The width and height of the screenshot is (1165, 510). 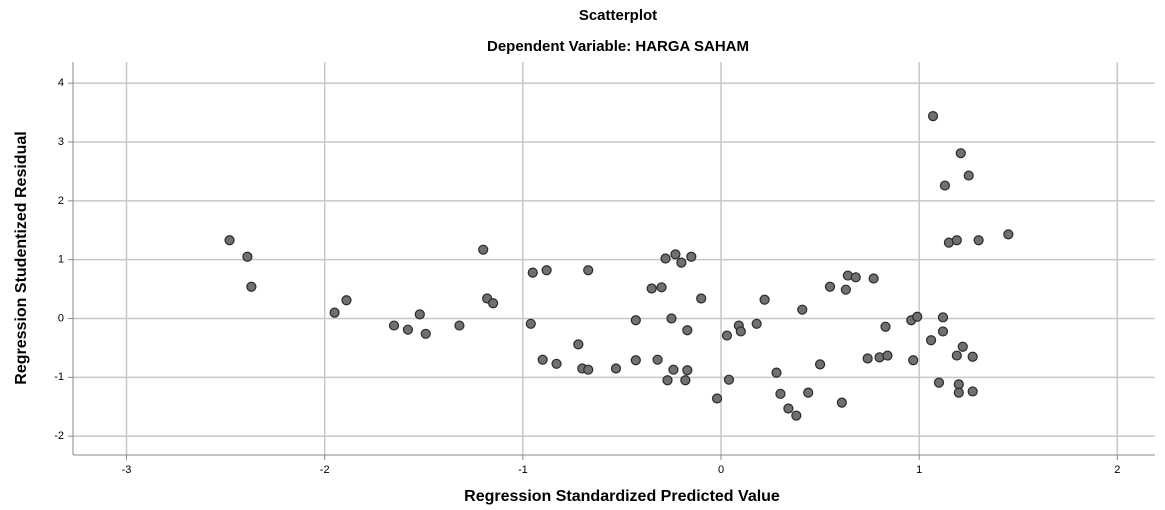 I want to click on x-tick-label: -3, so click(x=127, y=470).